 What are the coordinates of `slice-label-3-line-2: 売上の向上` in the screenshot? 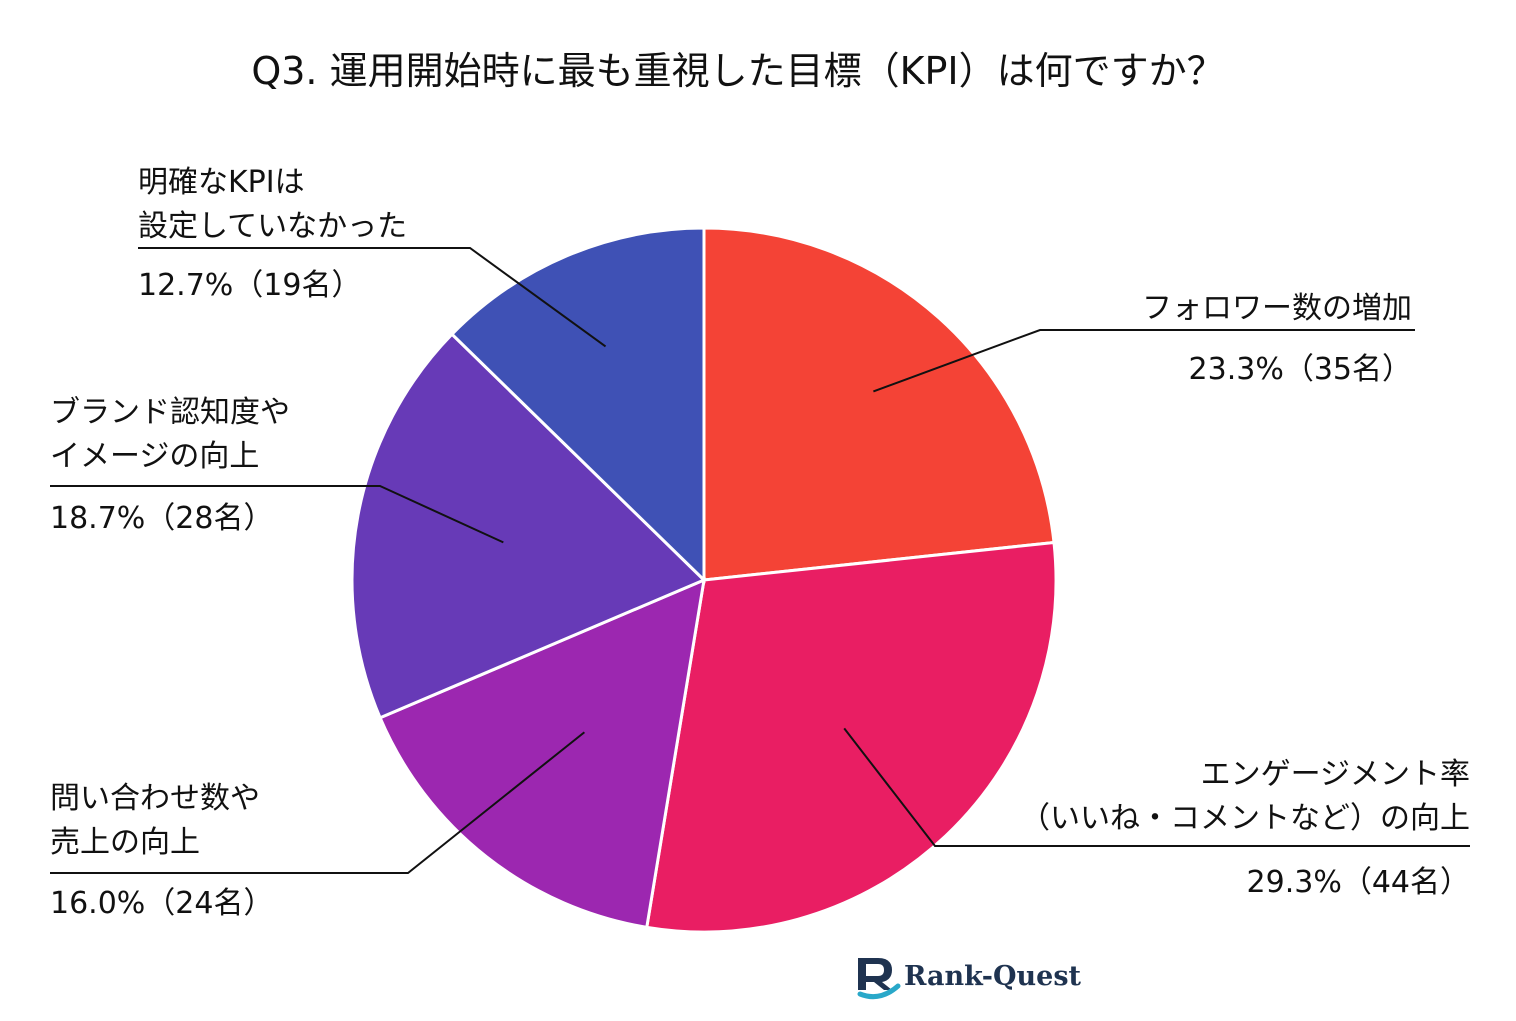 It's located at (125, 842).